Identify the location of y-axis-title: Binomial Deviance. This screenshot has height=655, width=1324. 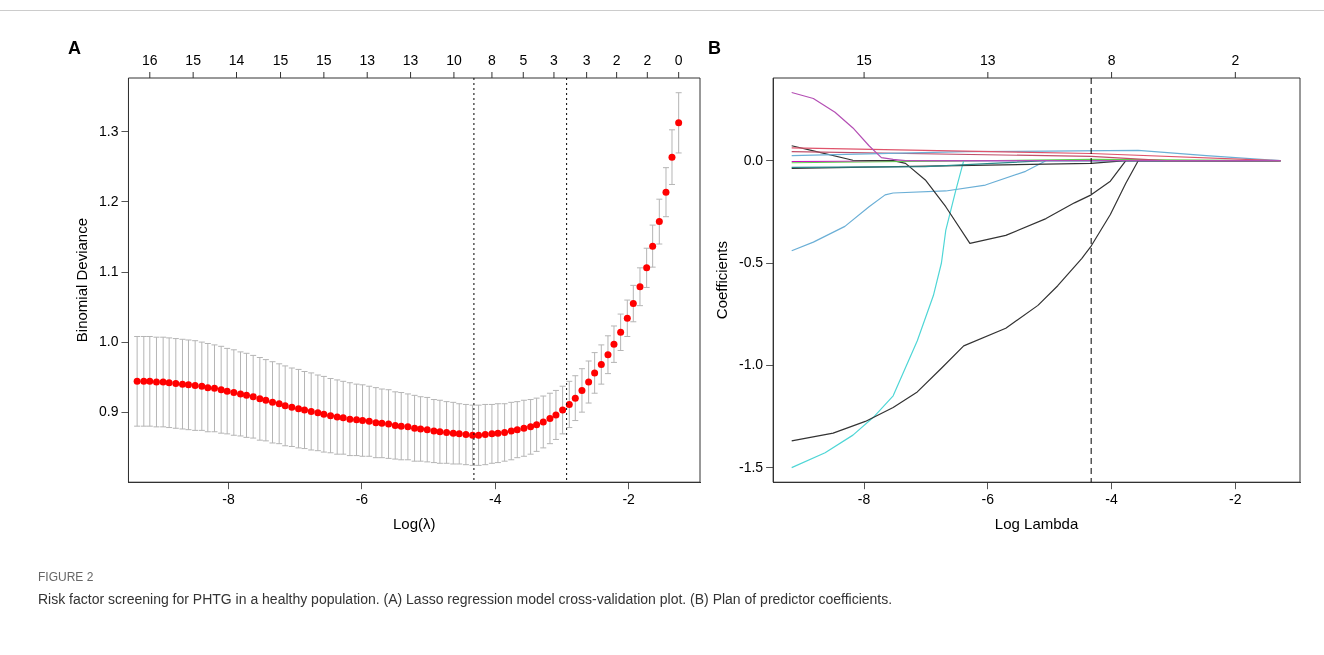
(82, 280).